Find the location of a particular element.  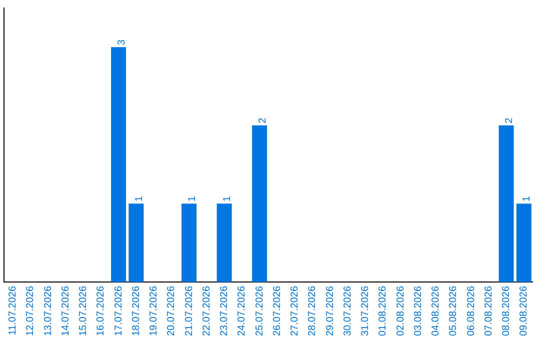

x-tick-label: 03.08.2026 is located at coordinates (418, 311).